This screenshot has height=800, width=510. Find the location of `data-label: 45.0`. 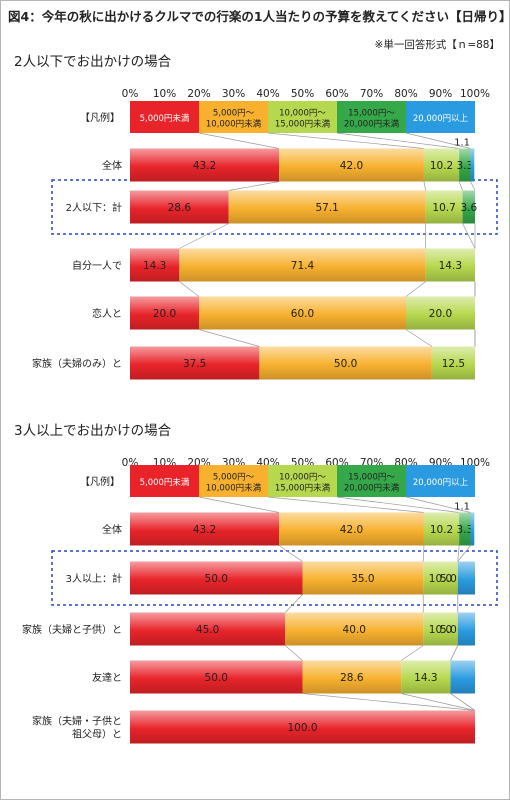

data-label: 45.0 is located at coordinates (207, 630).